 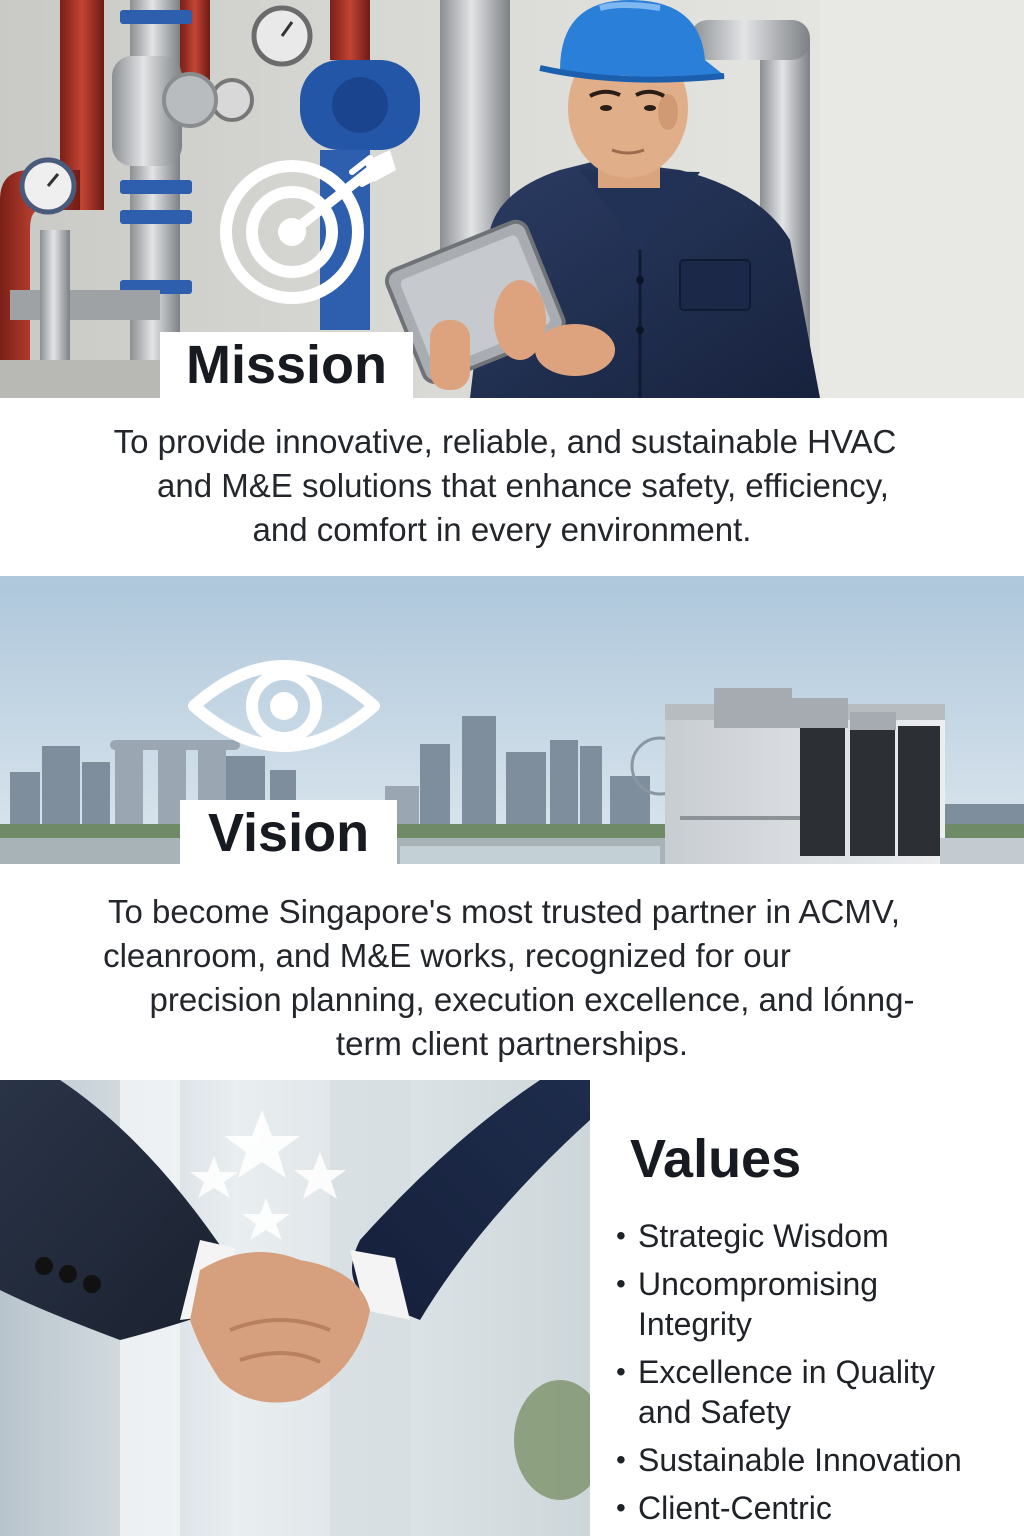 I want to click on value-item: Strategic Wisdom, so click(x=815, y=1236).